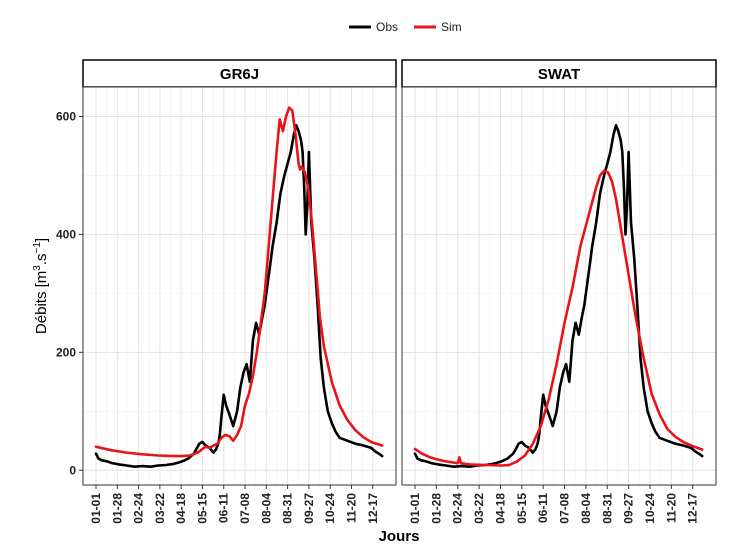 This screenshot has width=744, height=550. I want to click on panel-strip-gr6j, so click(239, 73).